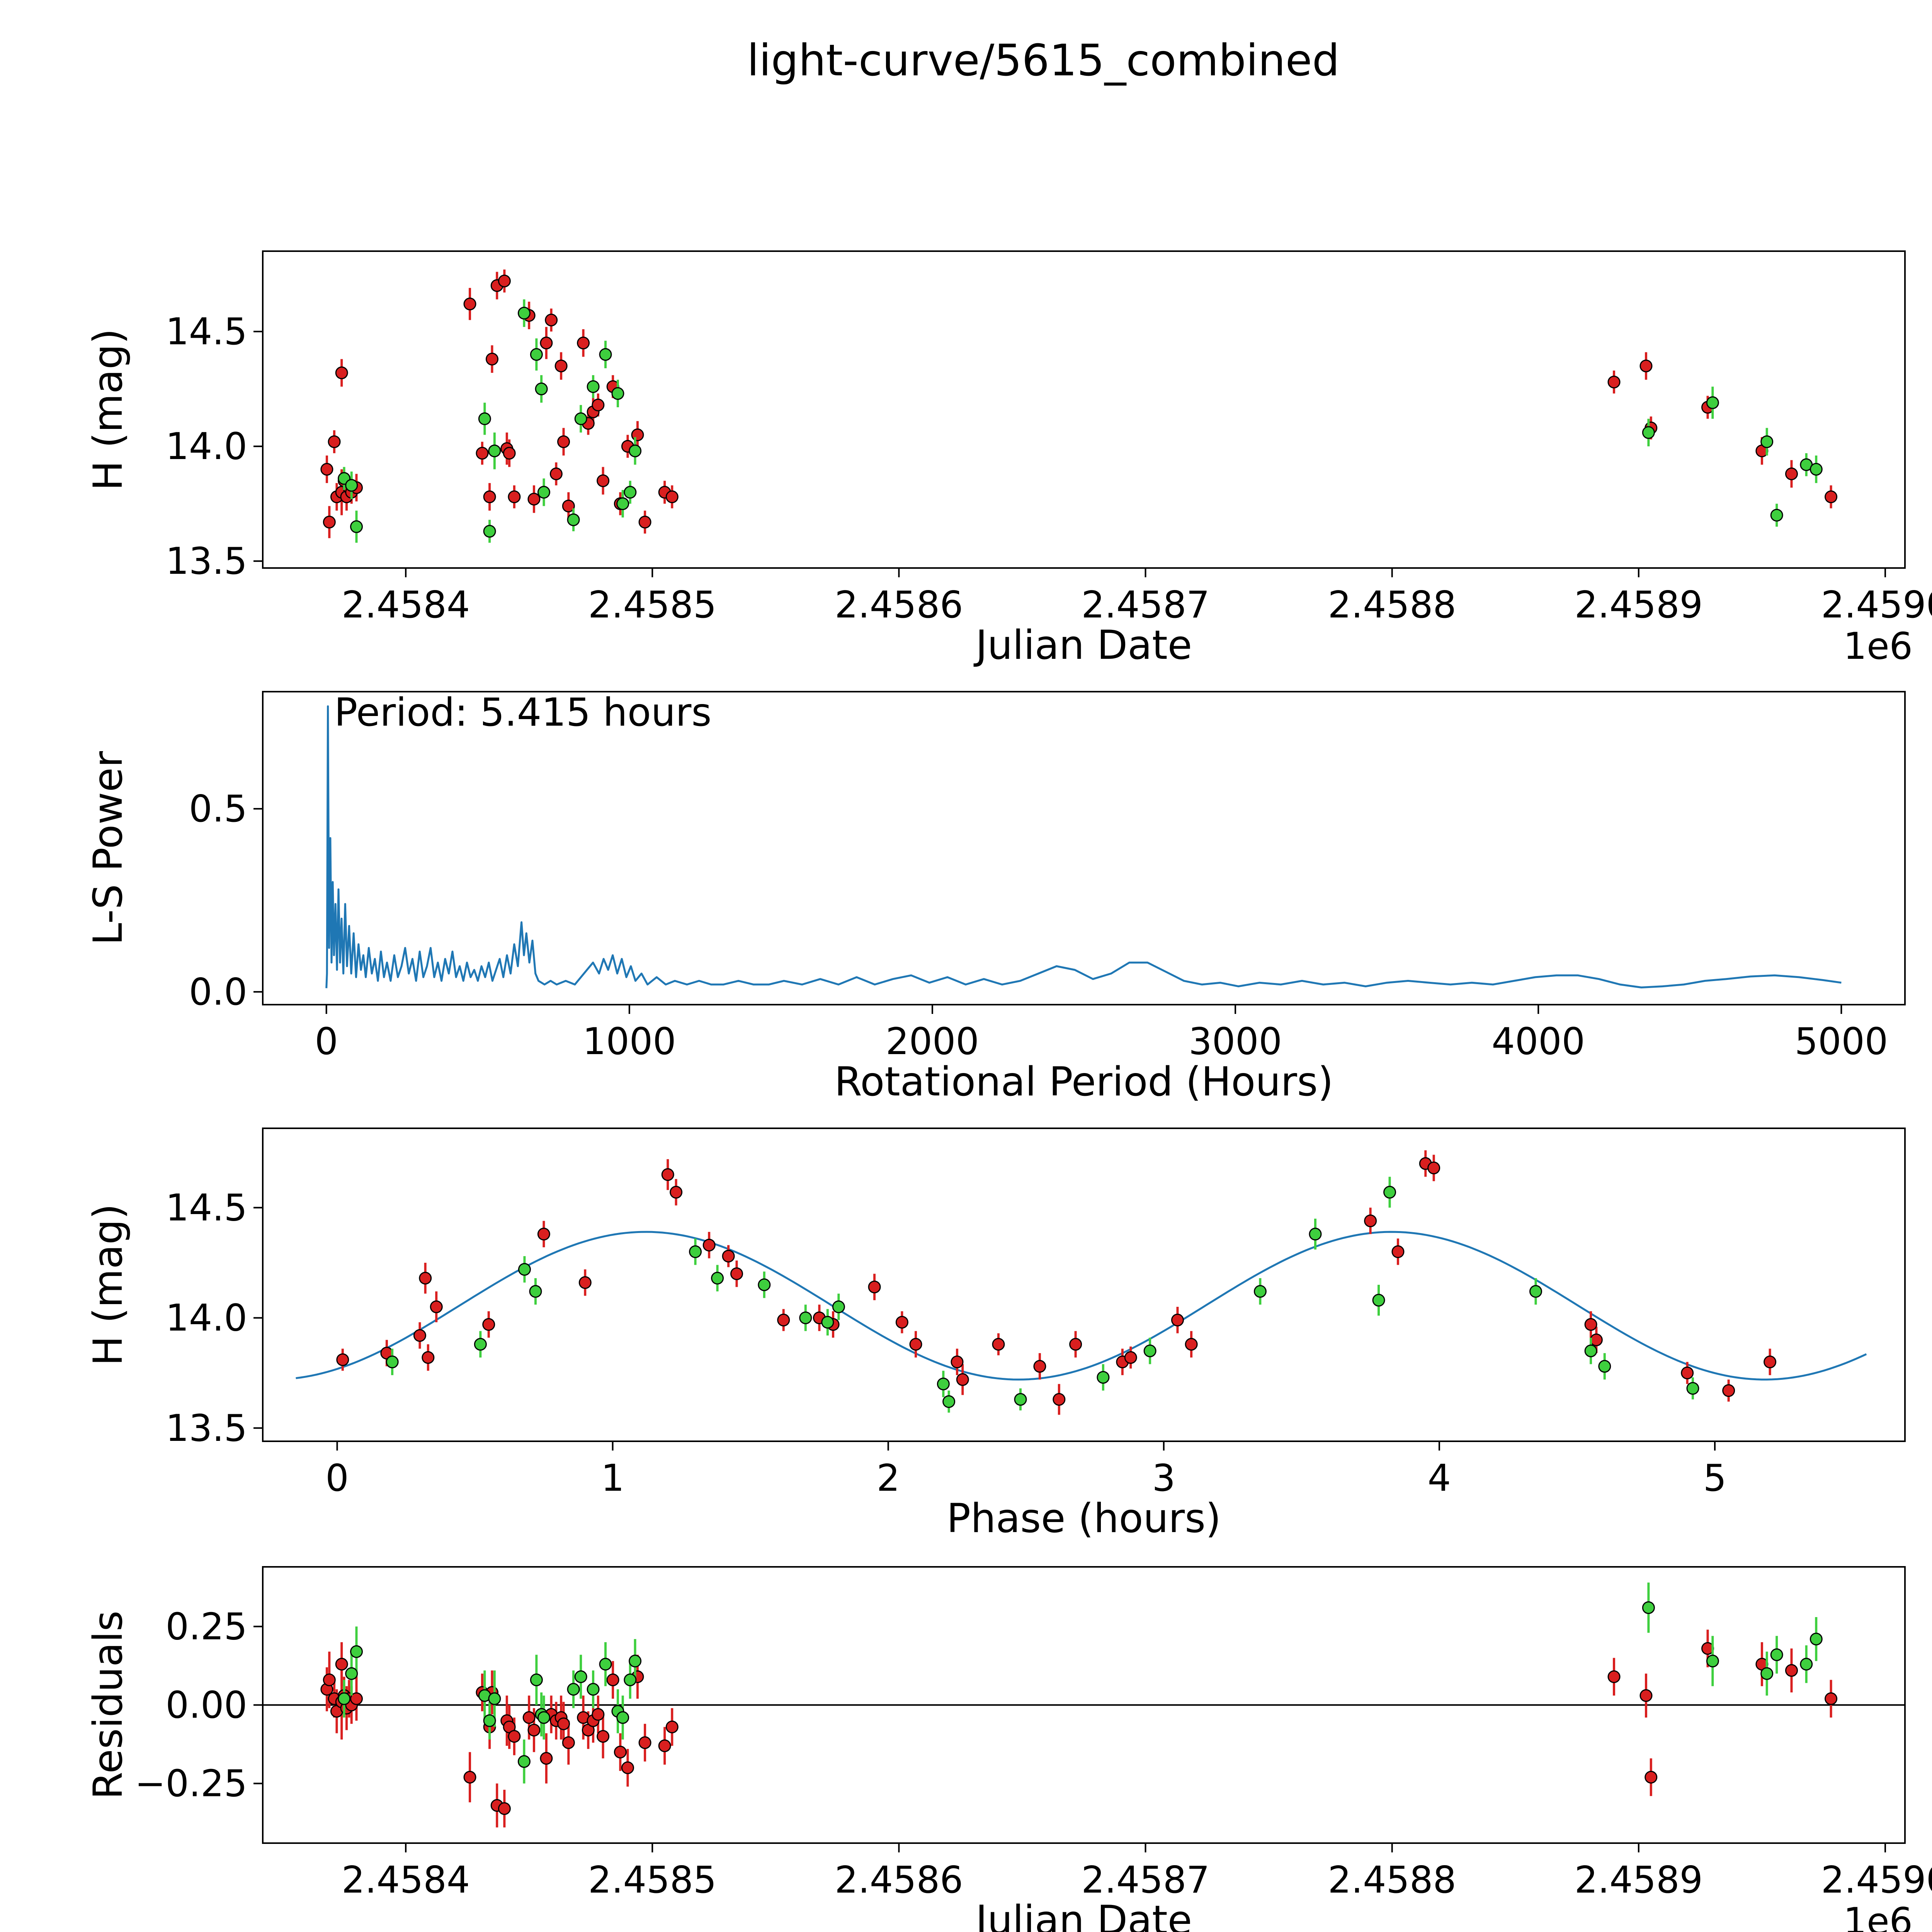 This screenshot has height=1932, width=1932. Describe the element at coordinates (1714, 1478) in the screenshot. I see `x-tick-label: 5` at that location.